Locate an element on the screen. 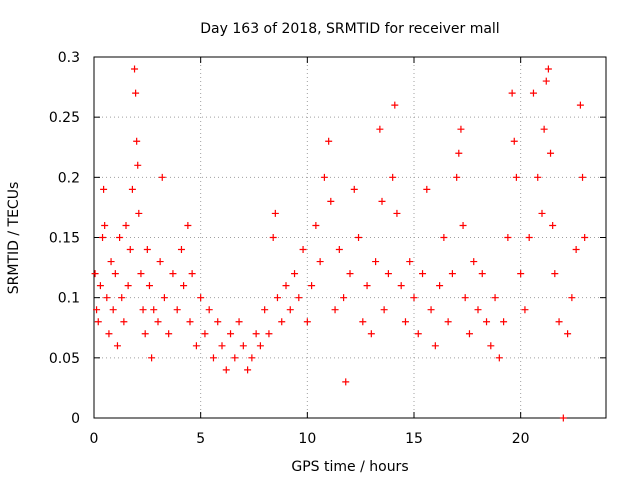 The width and height of the screenshot is (640, 480). x-tick-label: 5 is located at coordinates (200, 439).